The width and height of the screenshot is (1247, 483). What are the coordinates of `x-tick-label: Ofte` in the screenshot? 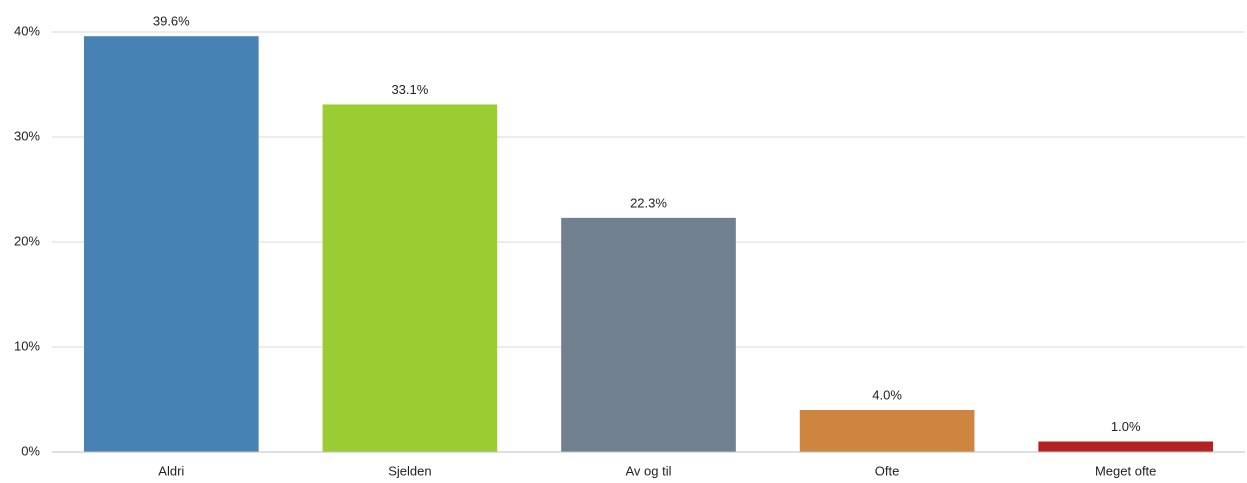 It's located at (887, 470).